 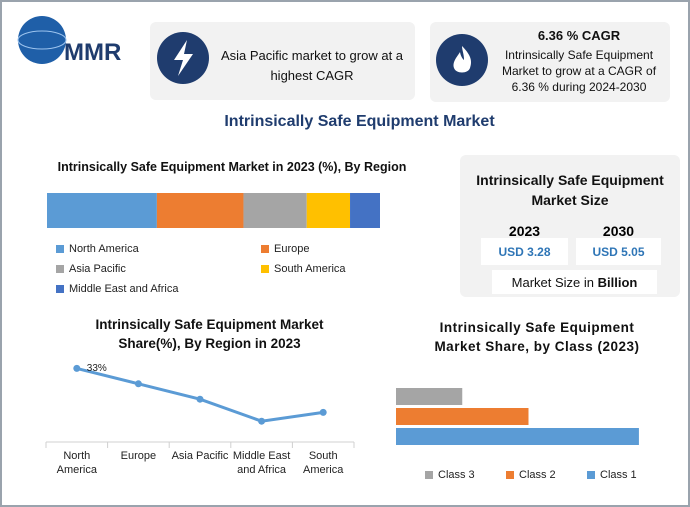 I want to click on legend-label: Class 2, so click(x=537, y=475).